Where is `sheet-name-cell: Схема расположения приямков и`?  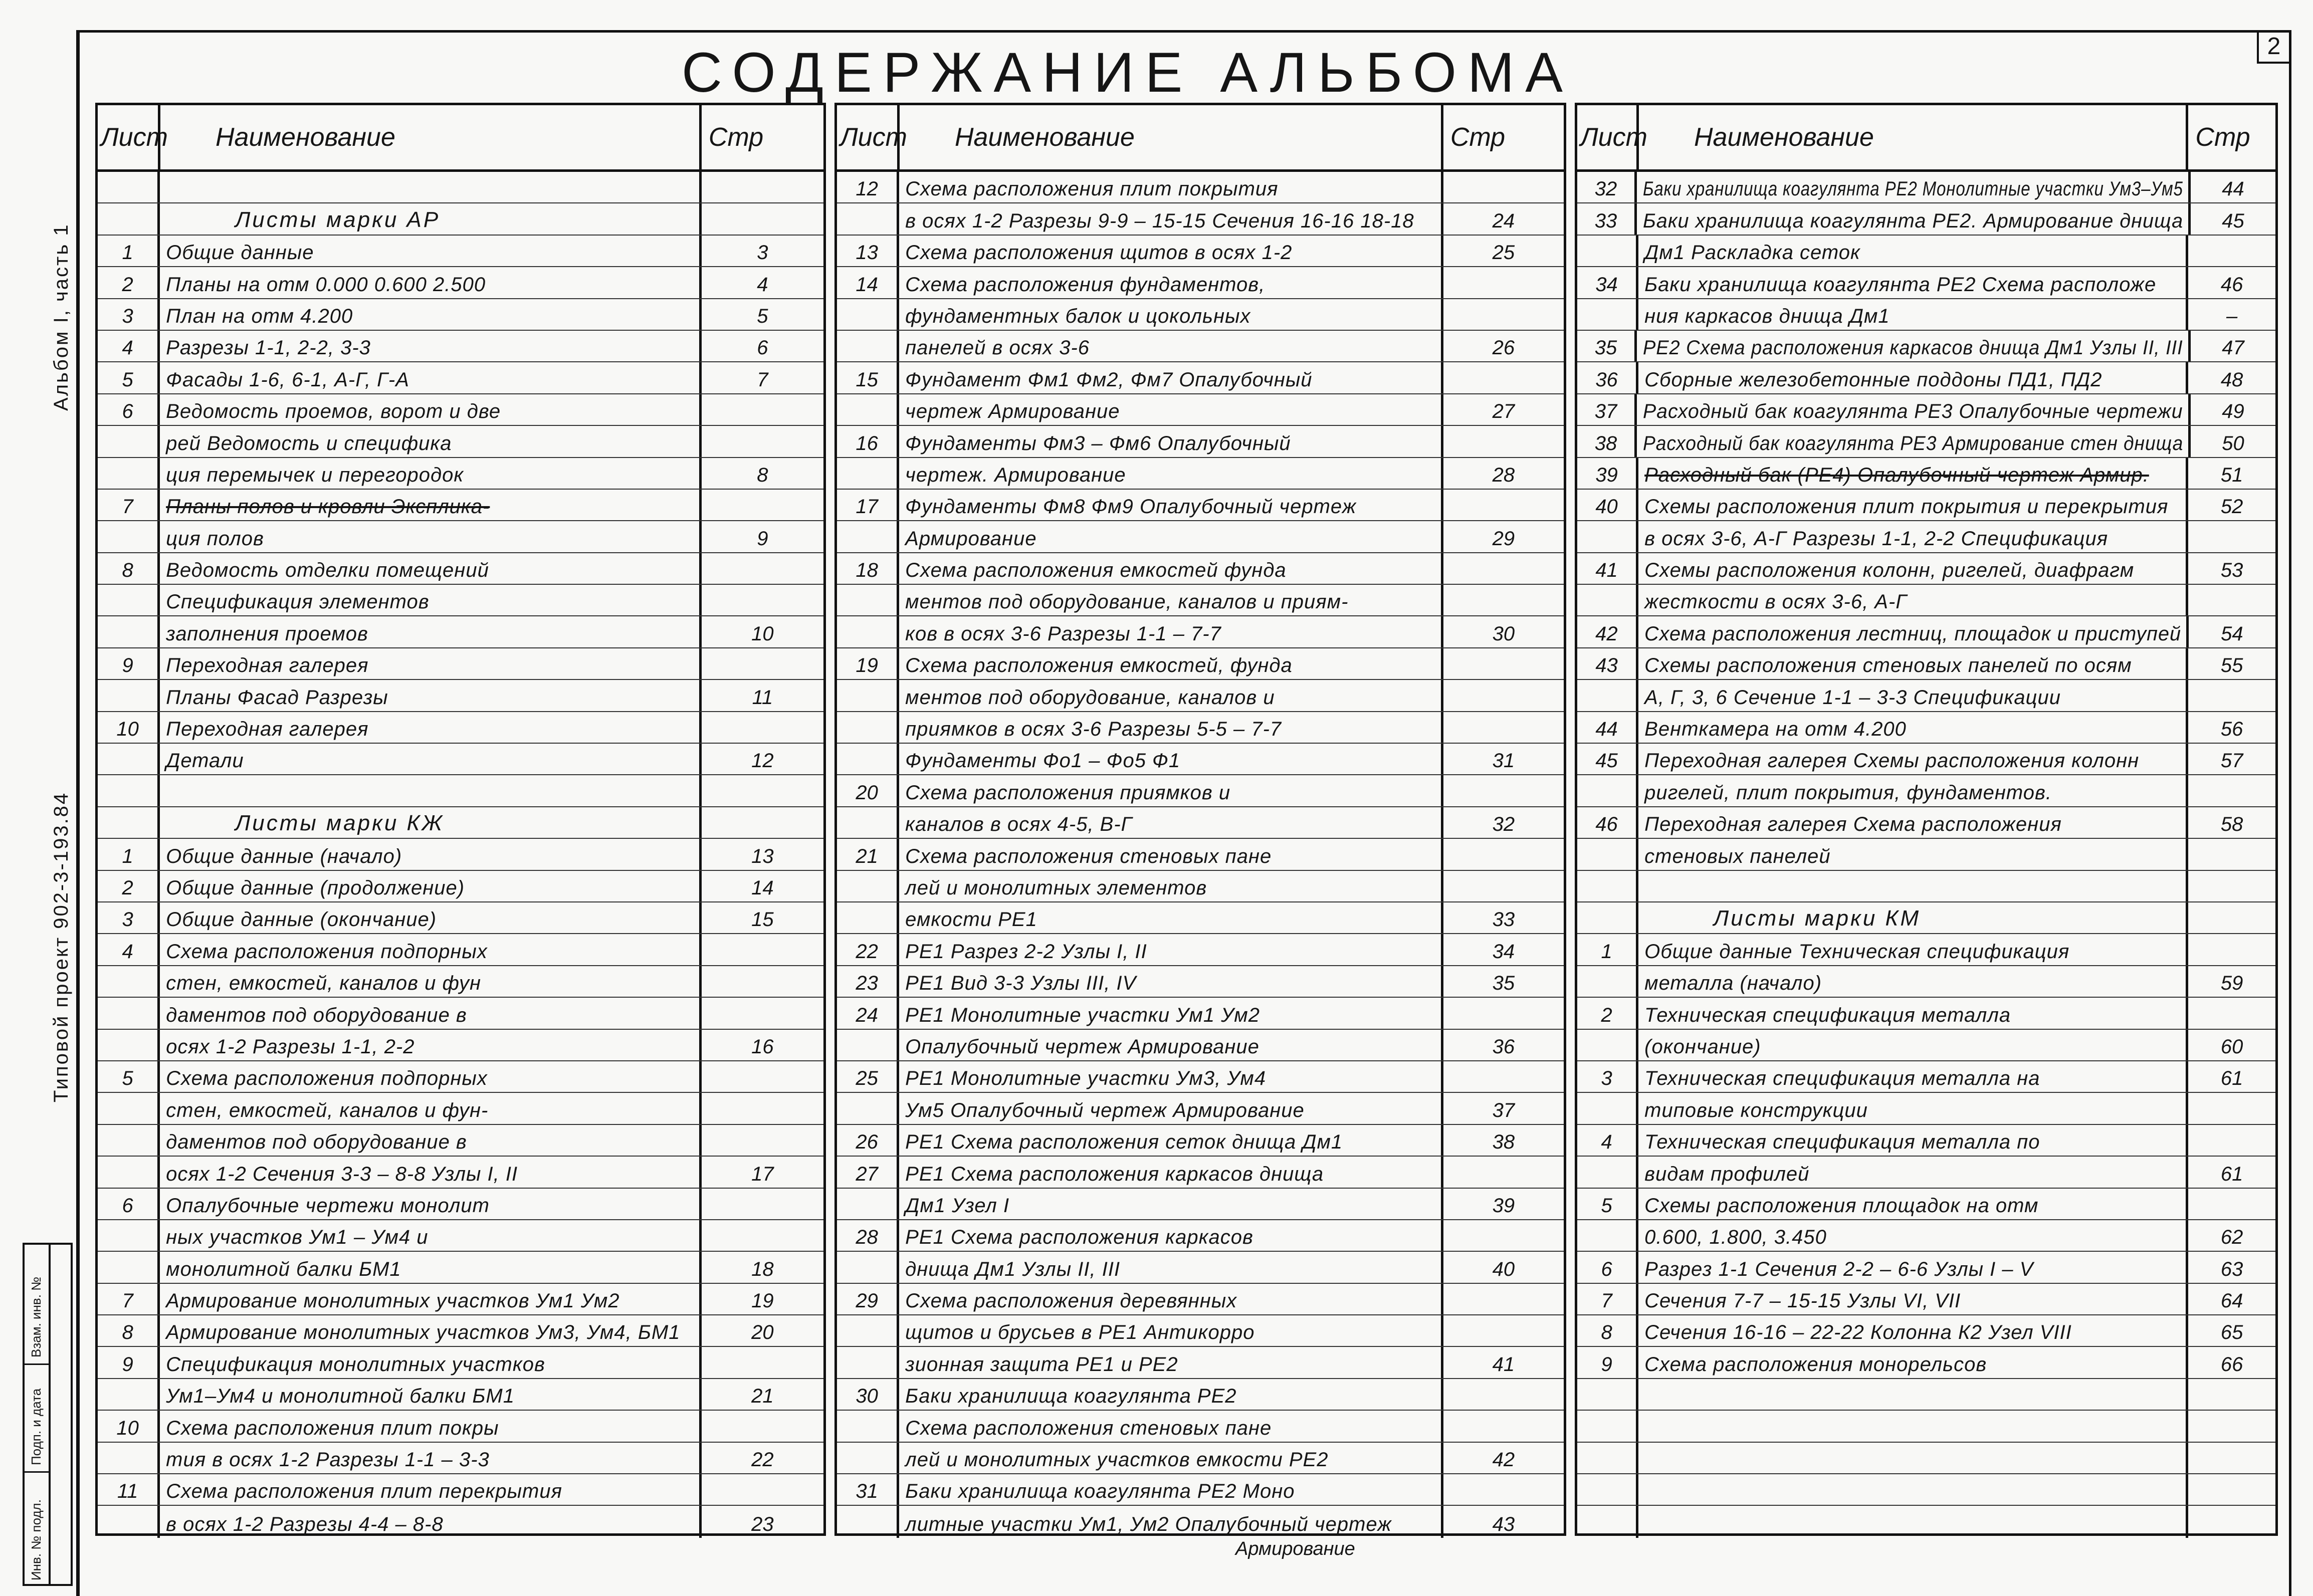 sheet-name-cell: Схема расположения приямков и is located at coordinates (1171, 790).